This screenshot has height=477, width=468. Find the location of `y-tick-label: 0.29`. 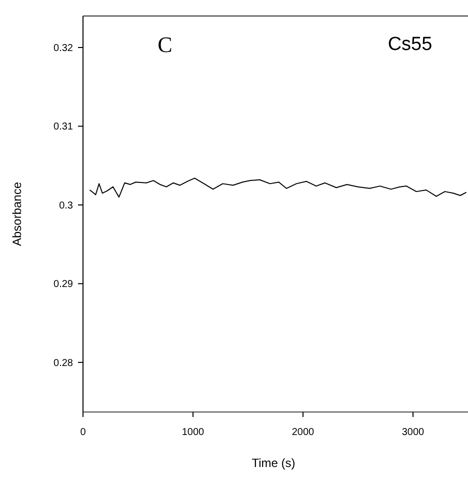

y-tick-label: 0.29 is located at coordinates (64, 284).